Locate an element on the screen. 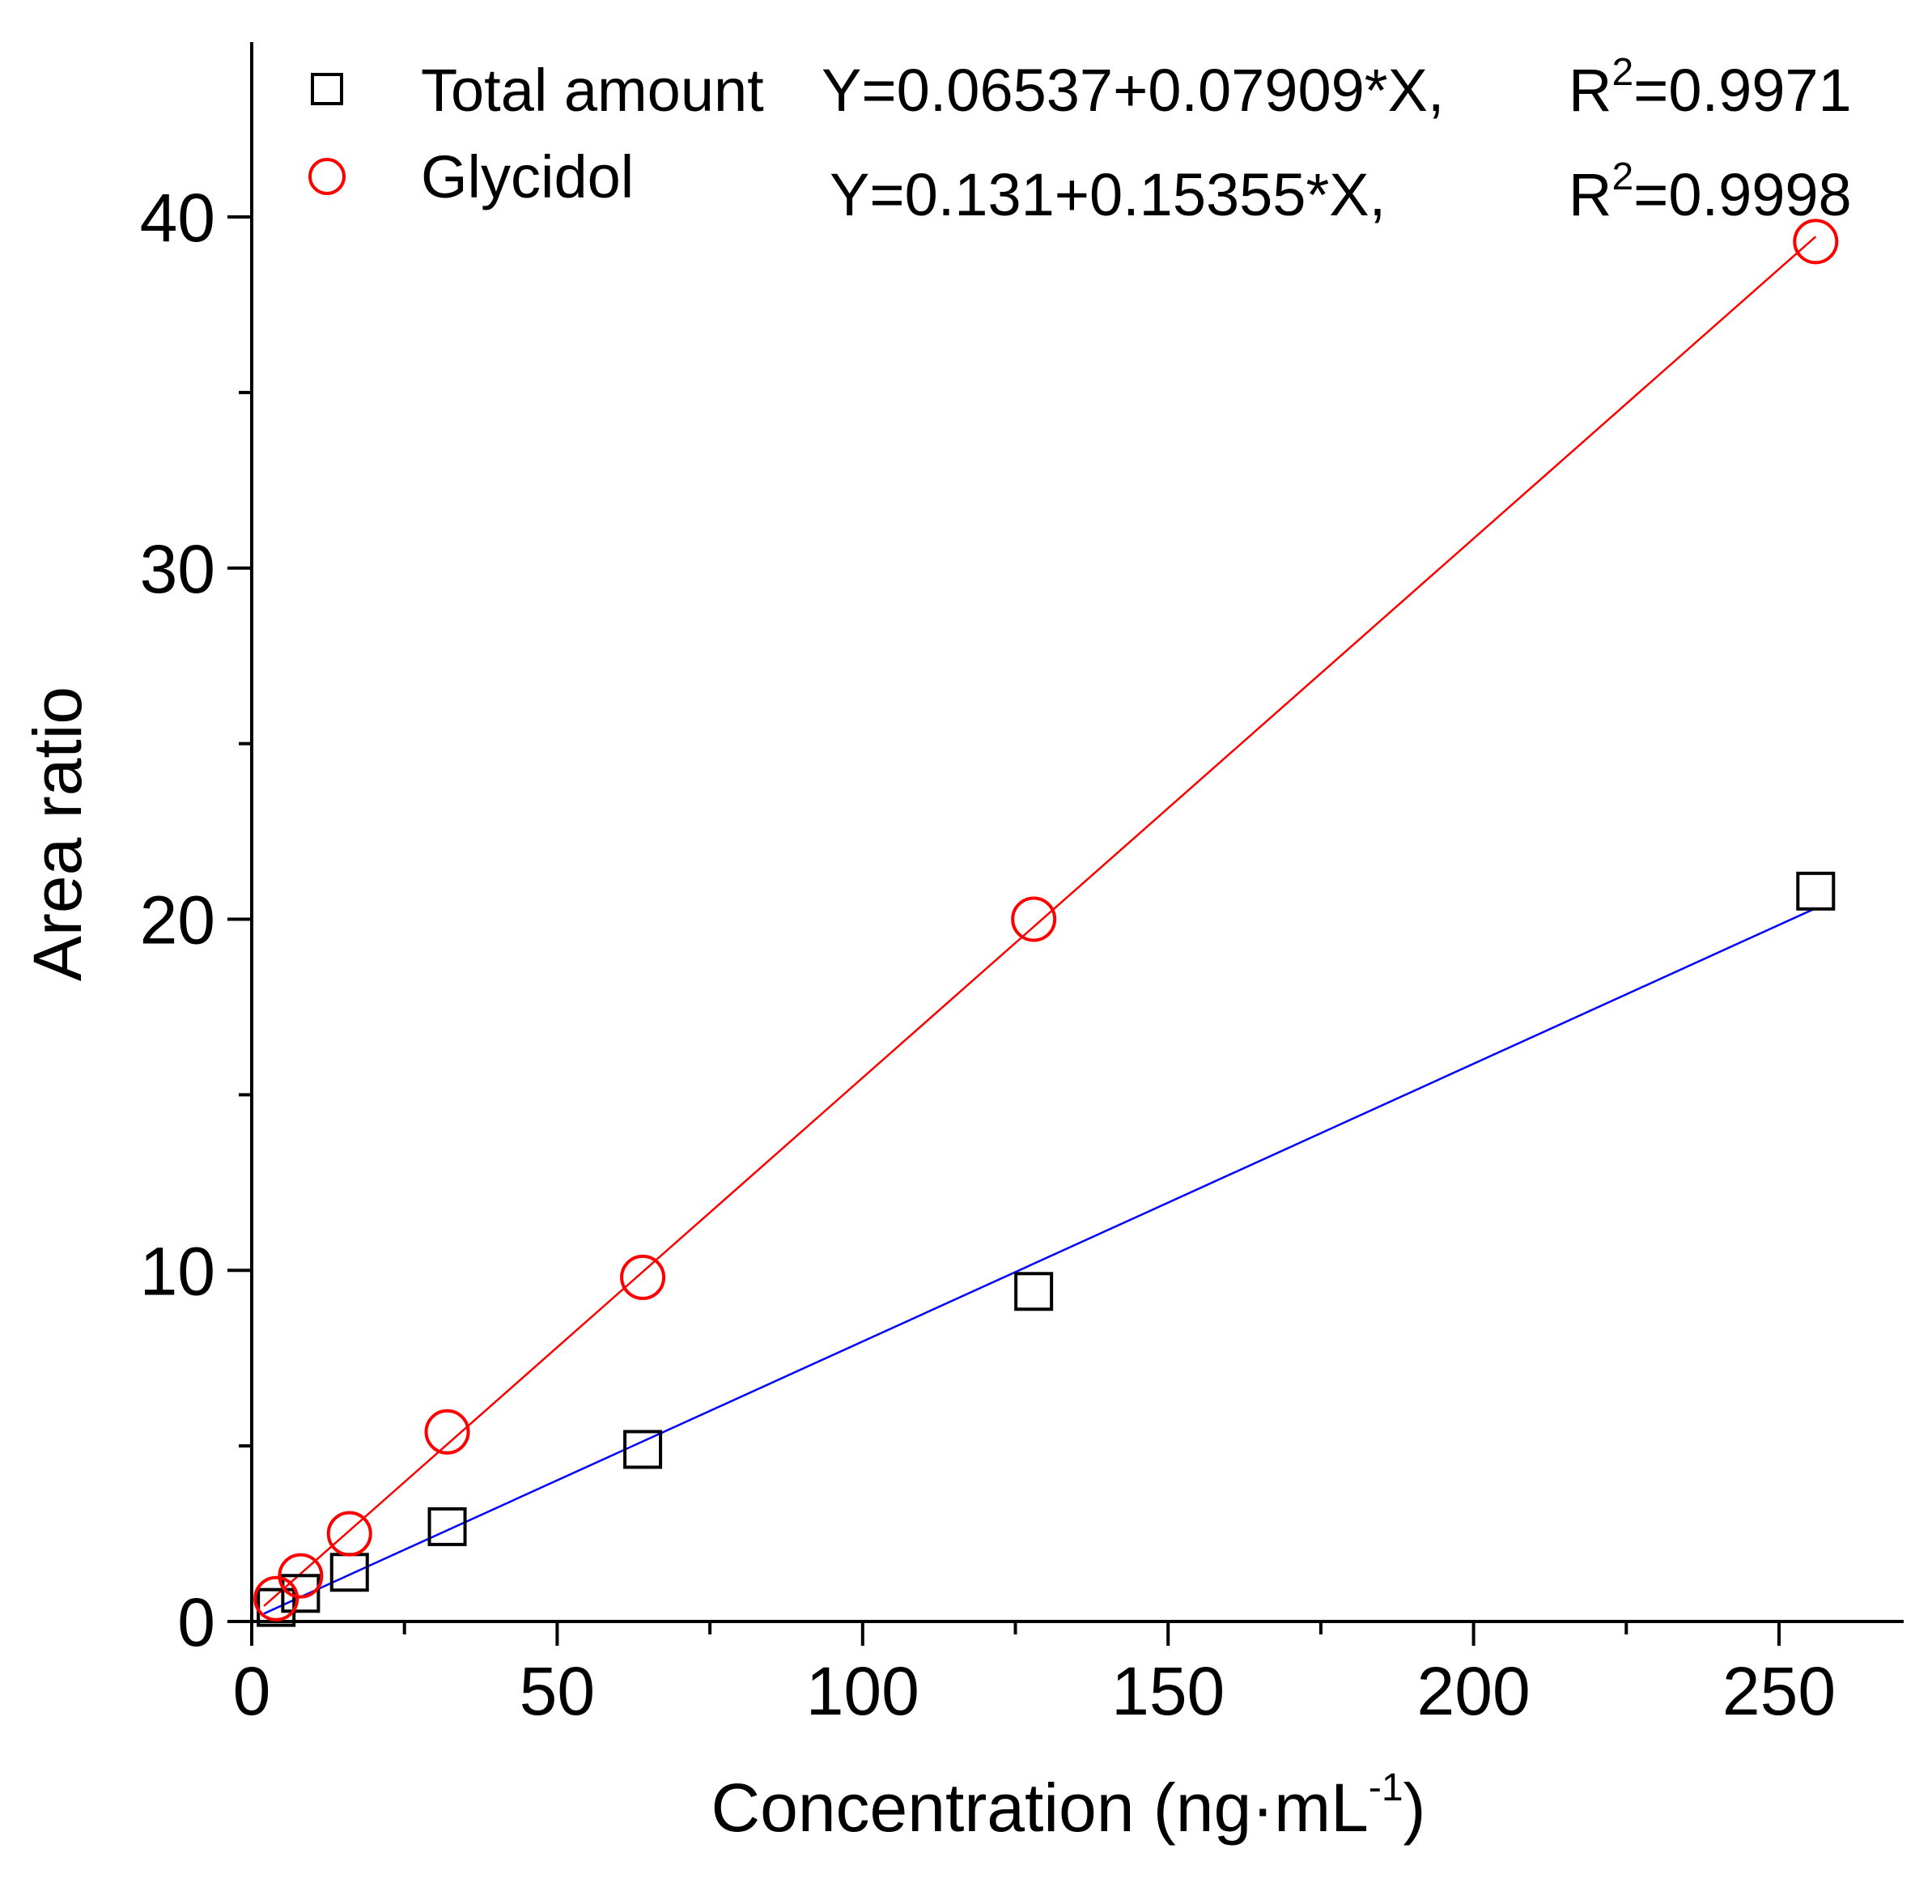 This screenshot has height=1904, width=1932. y-tick-label: 20 is located at coordinates (177, 920).